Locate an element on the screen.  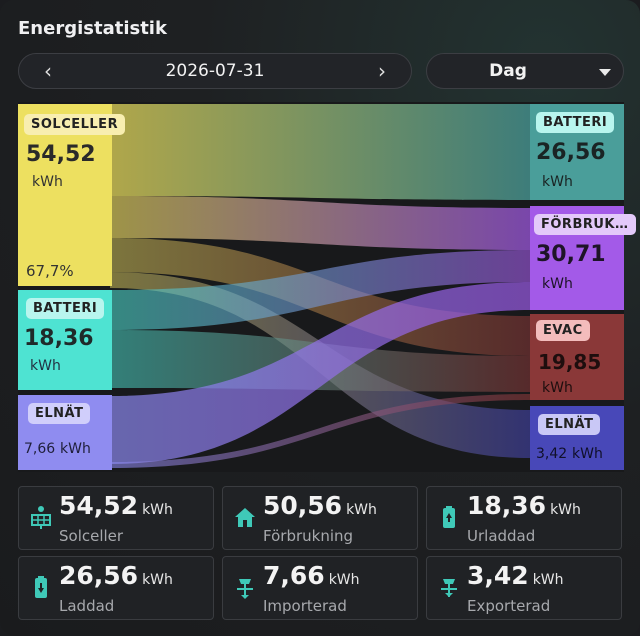
node-battery-source: BATTERI 18,36 kWh is located at coordinates (65, 340).